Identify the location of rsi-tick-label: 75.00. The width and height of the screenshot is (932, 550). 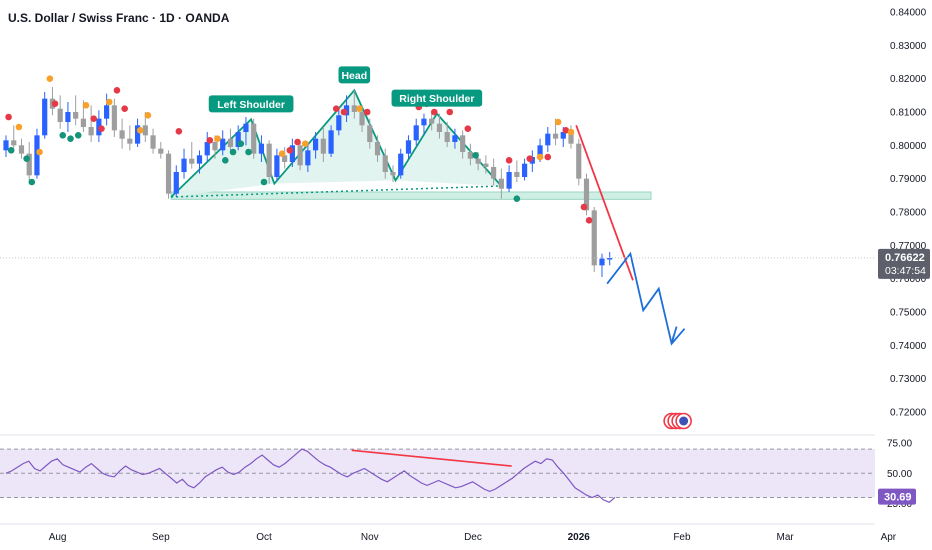
(899, 444).